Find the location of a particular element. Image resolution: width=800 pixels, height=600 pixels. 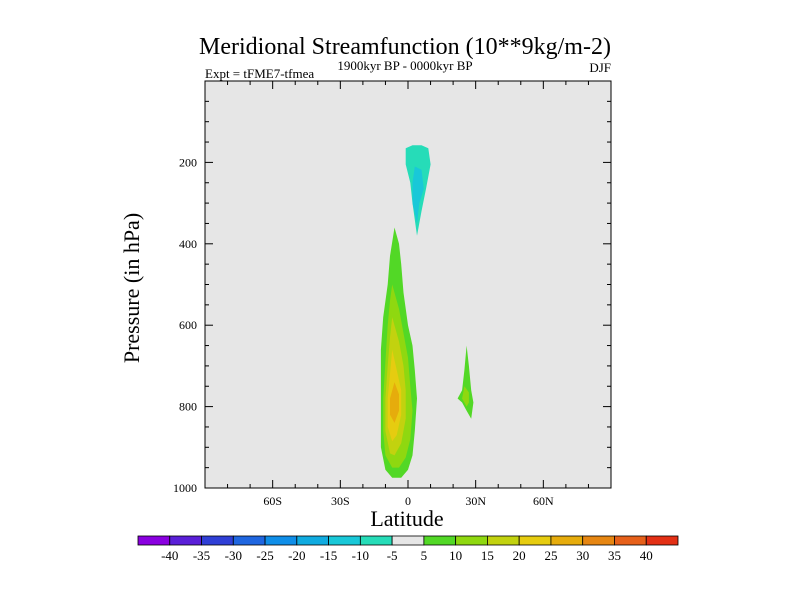

contour-neg-44N is located at coordinates (506, 304).